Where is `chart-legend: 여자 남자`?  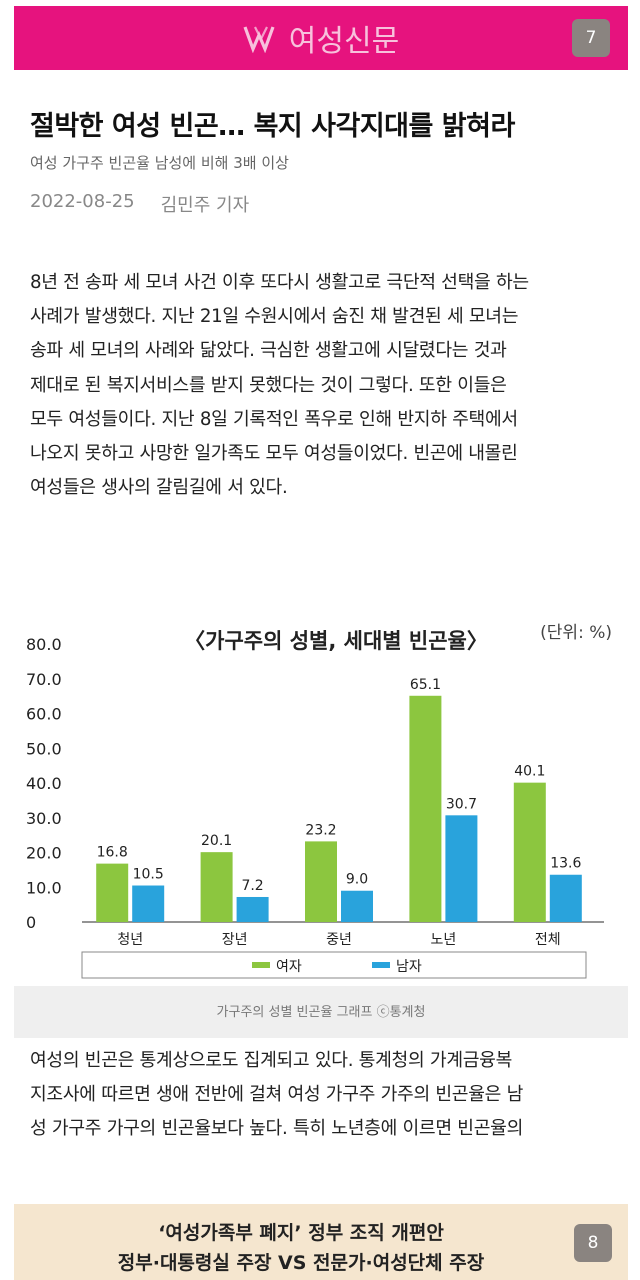 chart-legend: 여자 남자 is located at coordinates (334, 965).